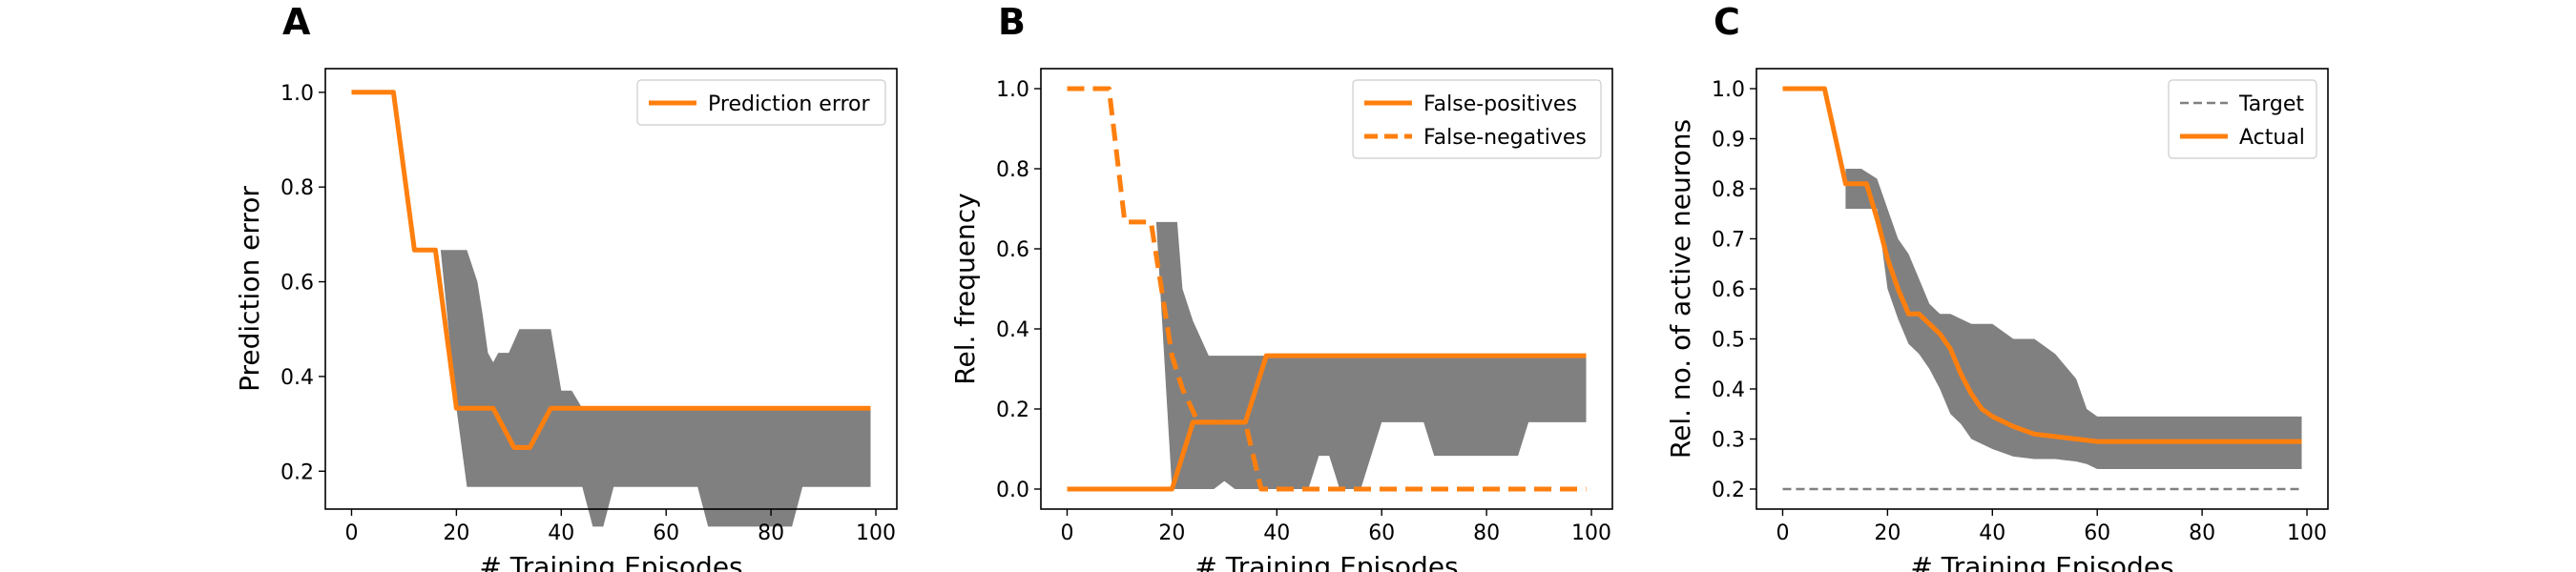  I want to click on y-axis-label: Rel. no. of active neurons, so click(1680, 289).